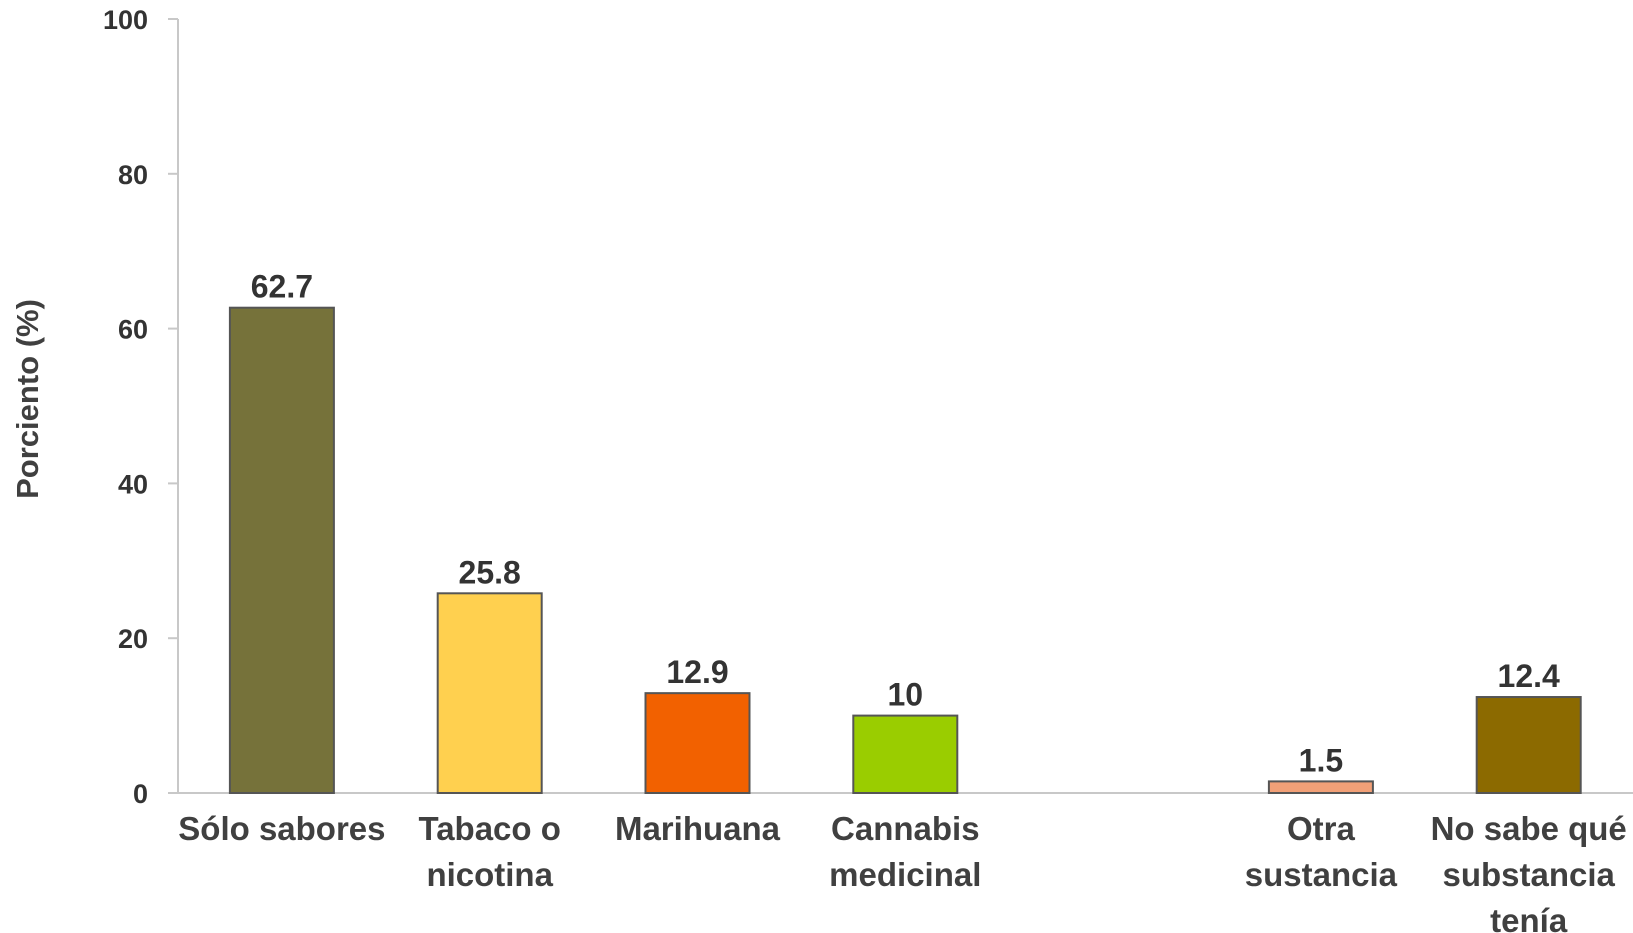  I want to click on y-tick-label: 0, so click(140, 794).